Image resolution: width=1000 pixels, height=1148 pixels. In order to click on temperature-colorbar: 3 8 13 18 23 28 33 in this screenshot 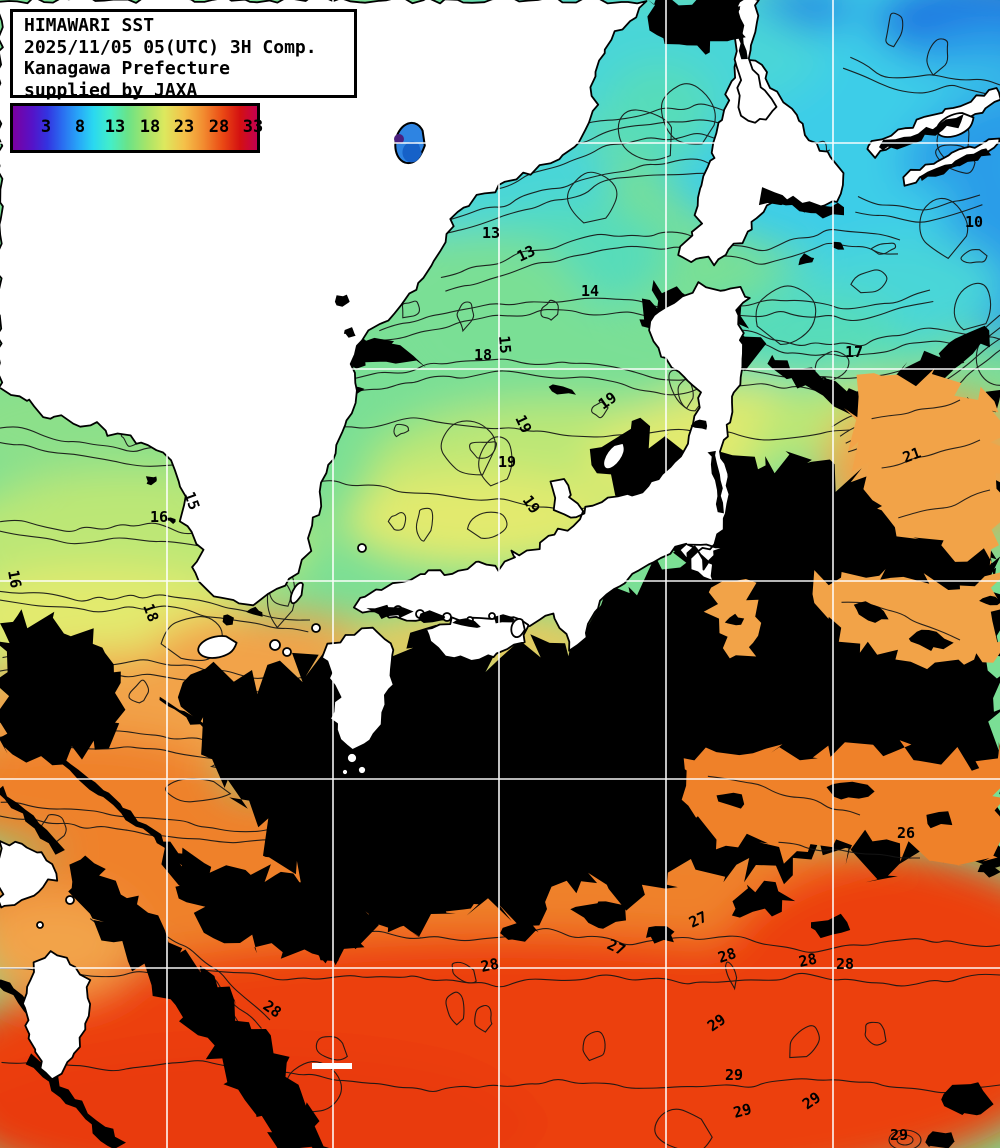, I will do `click(137, 128)`.